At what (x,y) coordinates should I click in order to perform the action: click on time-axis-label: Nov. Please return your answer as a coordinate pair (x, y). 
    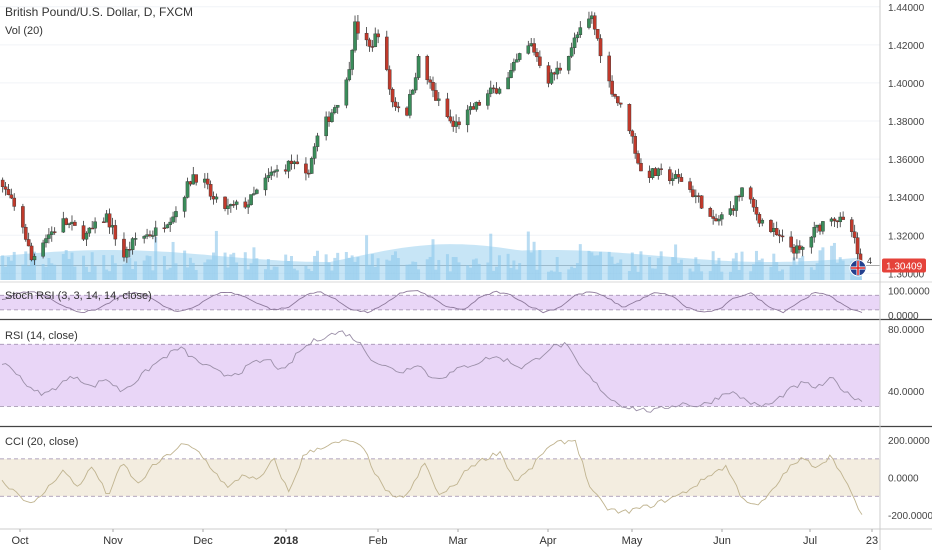
    Looking at the image, I should click on (113, 541).